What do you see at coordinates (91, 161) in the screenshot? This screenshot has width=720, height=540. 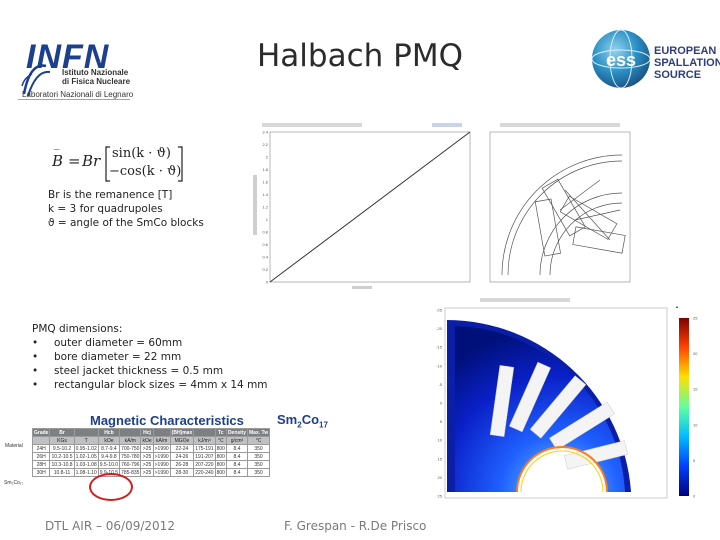 I see `formula-coefficient: Br` at bounding box center [91, 161].